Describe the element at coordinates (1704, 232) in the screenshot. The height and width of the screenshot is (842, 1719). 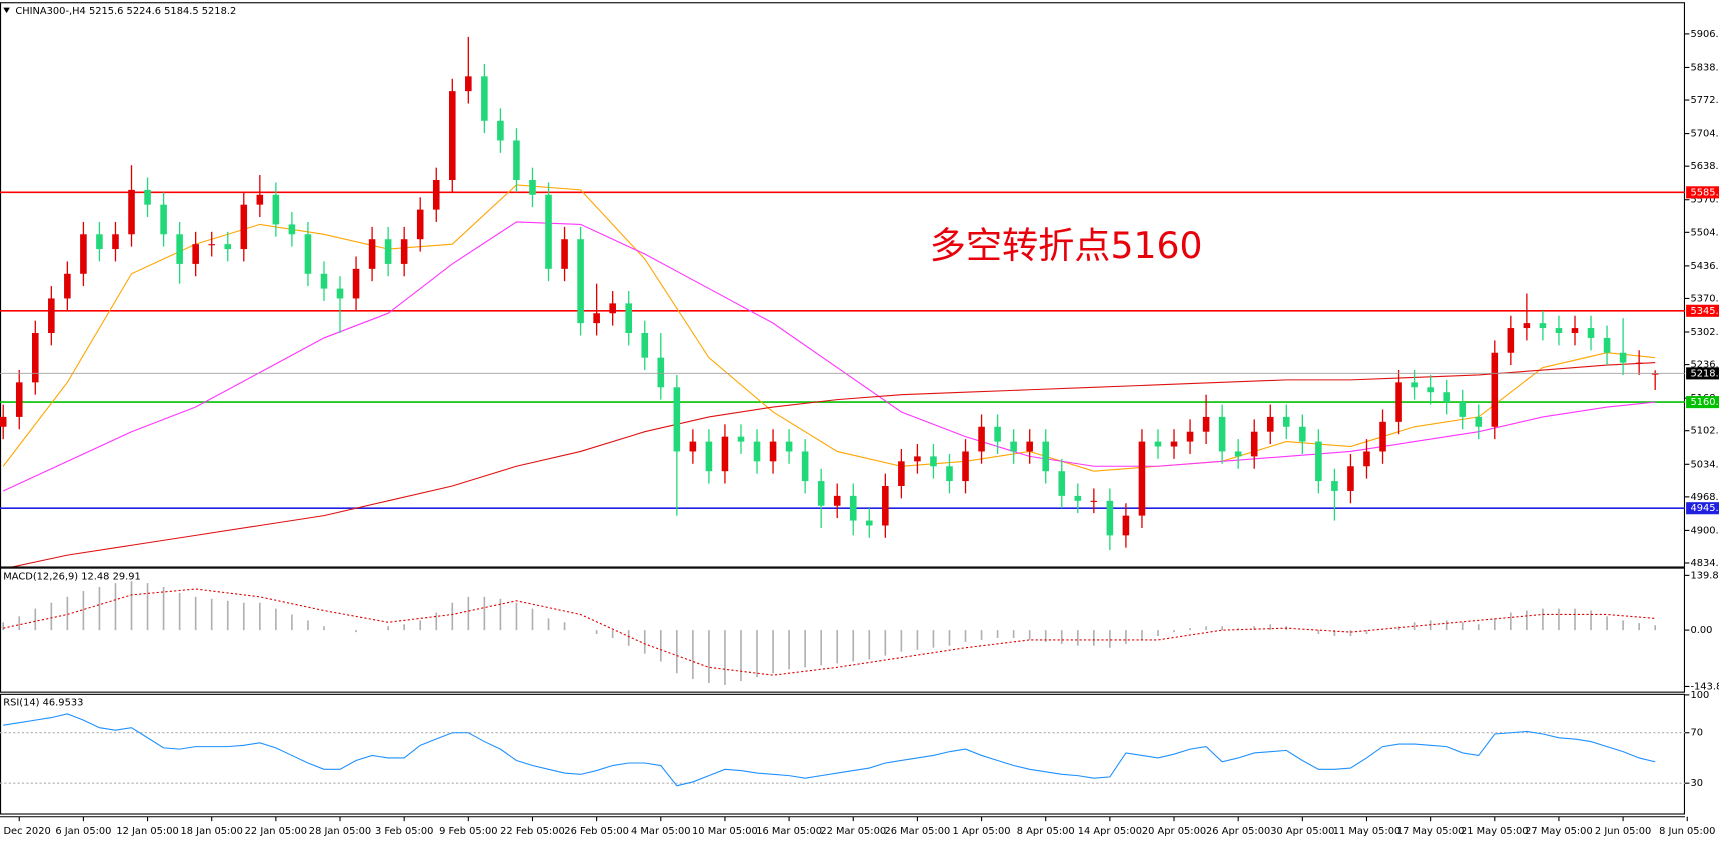
I see `y-tick-label: 5504.0` at that location.